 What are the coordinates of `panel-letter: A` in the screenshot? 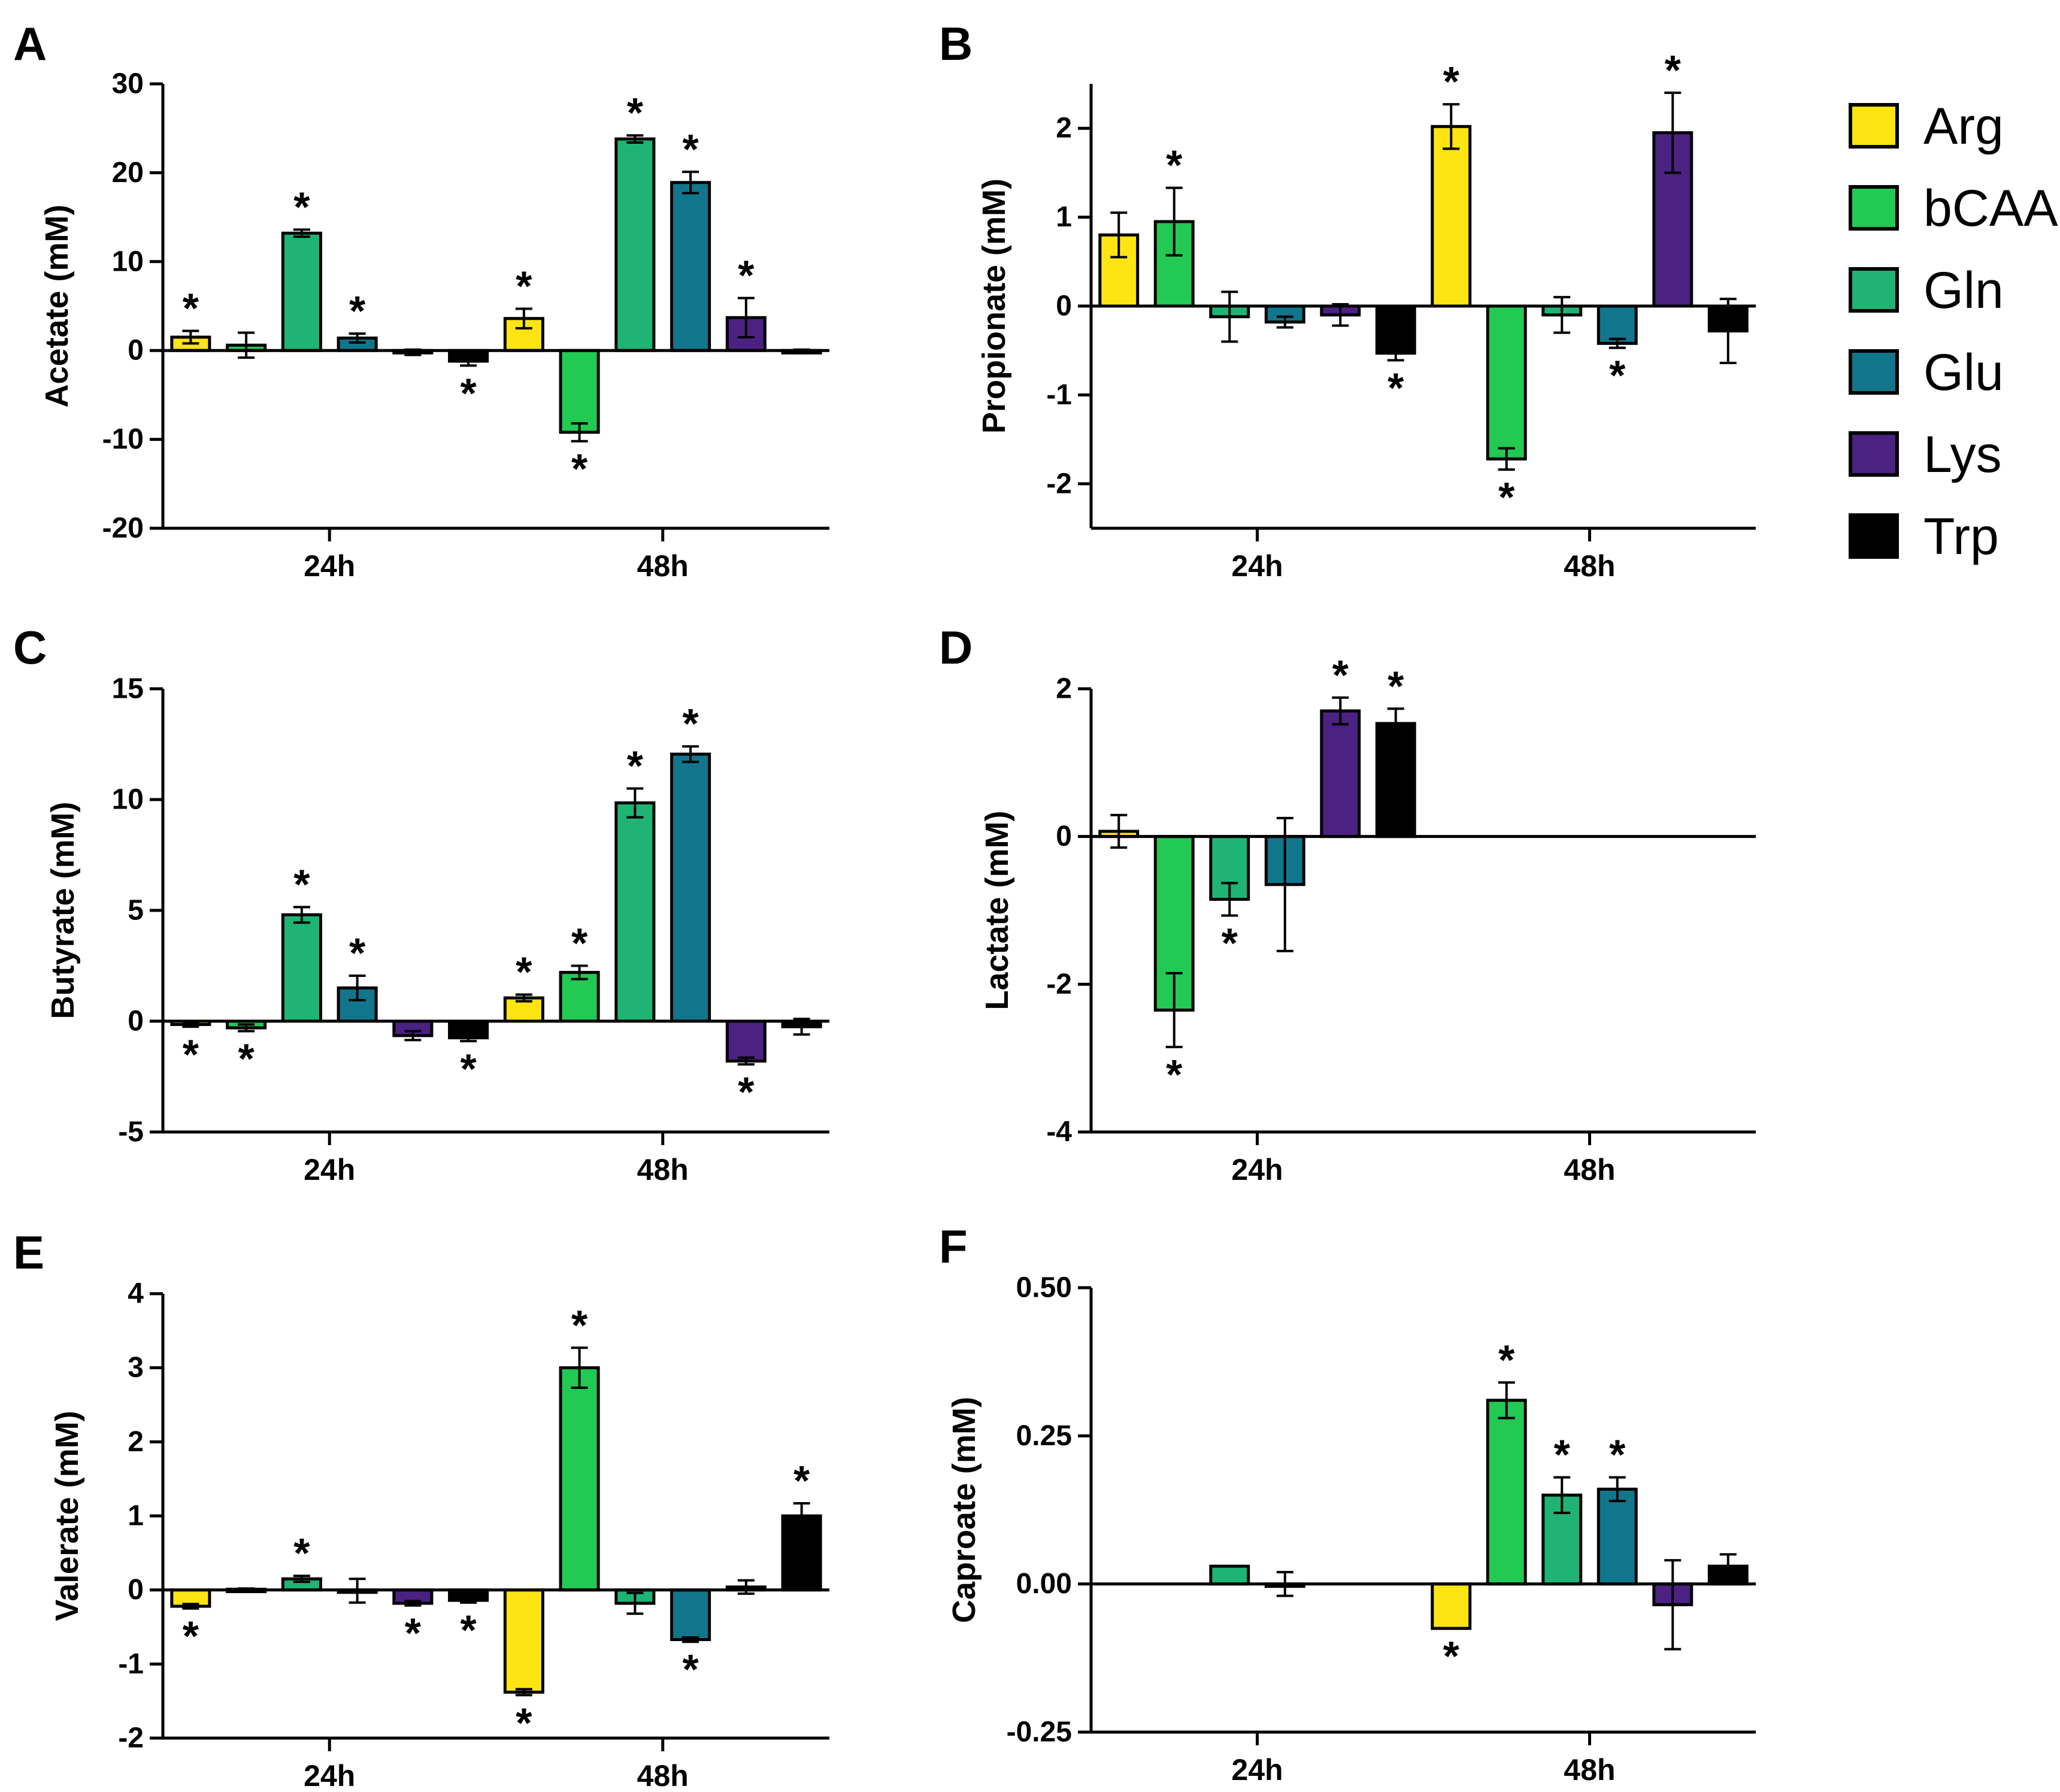 It's located at (30, 43).